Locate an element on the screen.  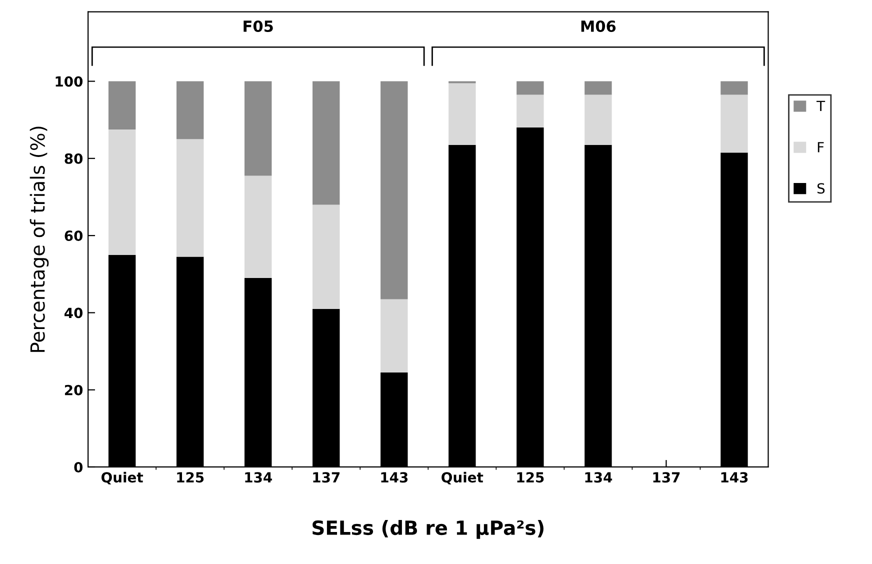
y-axis-title: Percentage of trials (%) is located at coordinates (39, 239).